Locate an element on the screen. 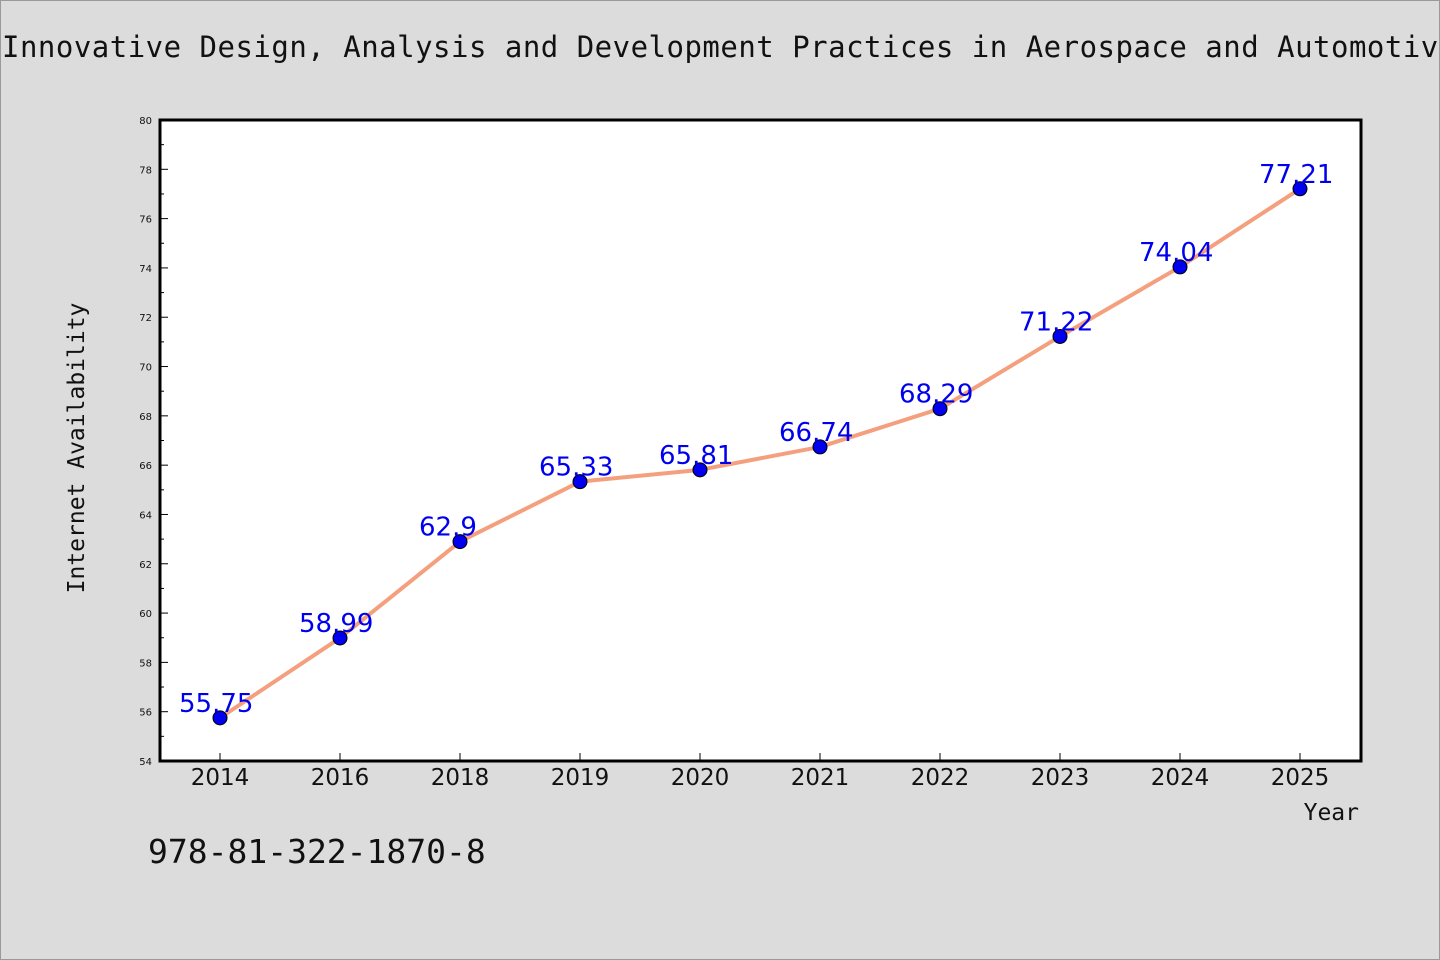  data-label: 66.74 is located at coordinates (816, 433).